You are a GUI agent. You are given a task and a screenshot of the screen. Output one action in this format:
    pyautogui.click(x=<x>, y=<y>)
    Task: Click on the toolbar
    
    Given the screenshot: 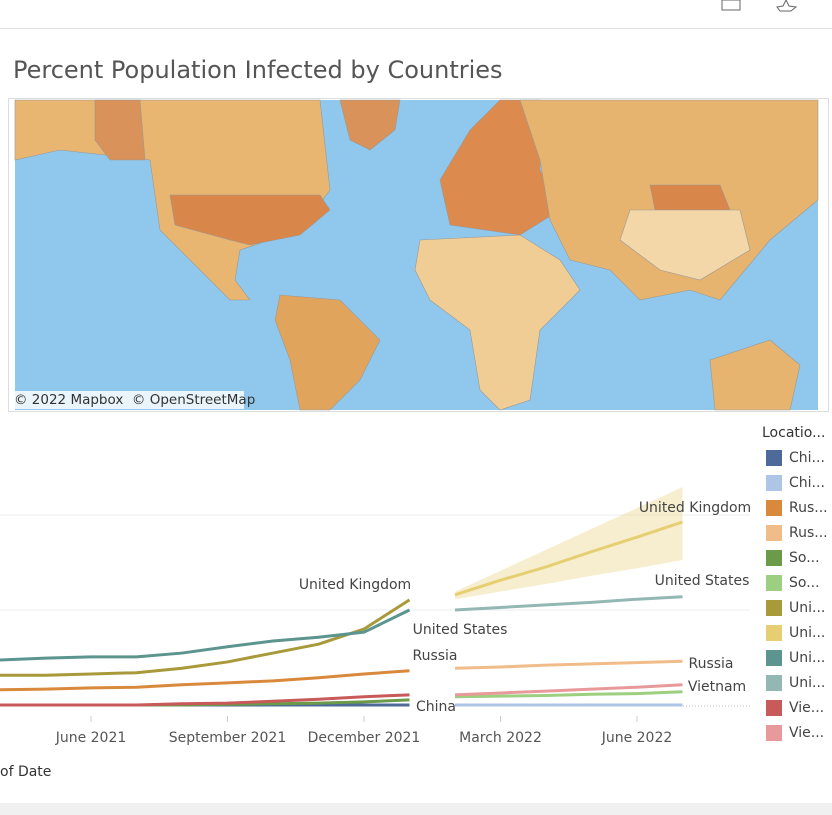 What is the action you would take?
    pyautogui.click(x=416, y=14)
    